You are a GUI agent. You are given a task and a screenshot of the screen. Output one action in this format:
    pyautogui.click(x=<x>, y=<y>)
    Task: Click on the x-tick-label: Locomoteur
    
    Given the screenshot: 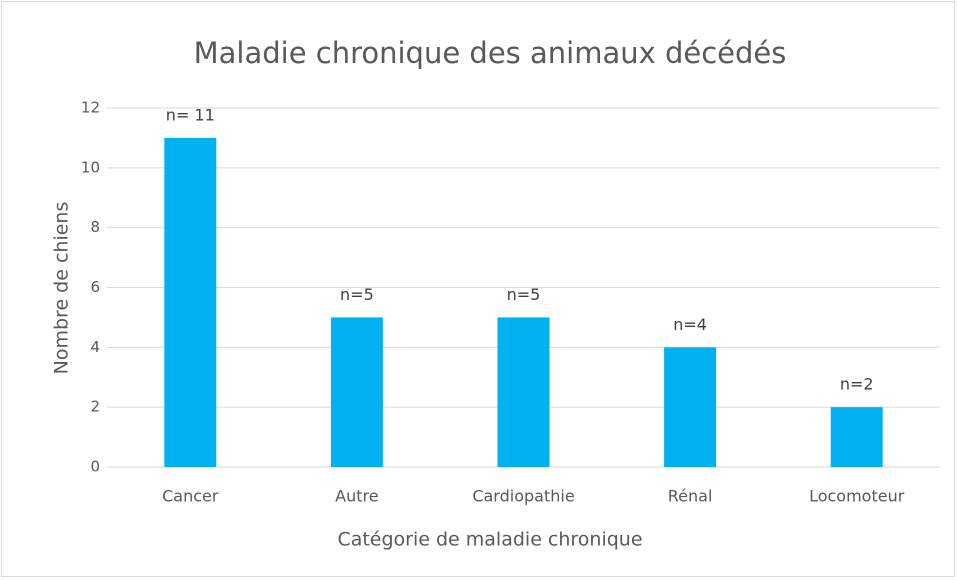 What is the action you would take?
    pyautogui.click(x=857, y=496)
    